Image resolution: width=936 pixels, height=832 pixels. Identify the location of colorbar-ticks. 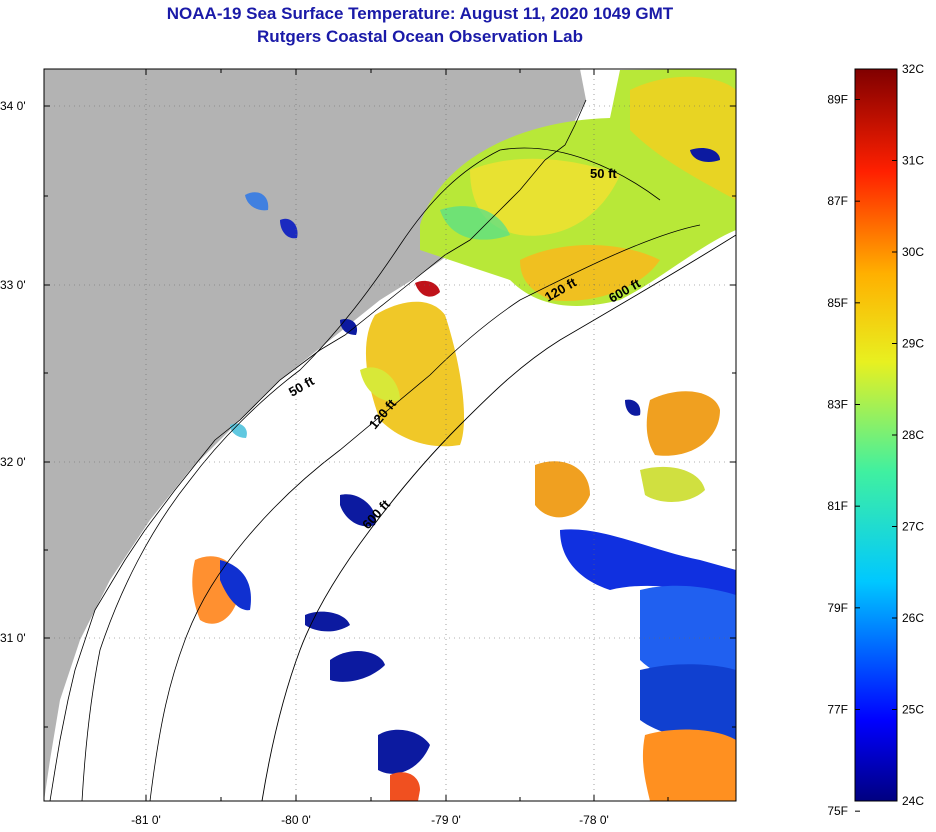
(876, 440).